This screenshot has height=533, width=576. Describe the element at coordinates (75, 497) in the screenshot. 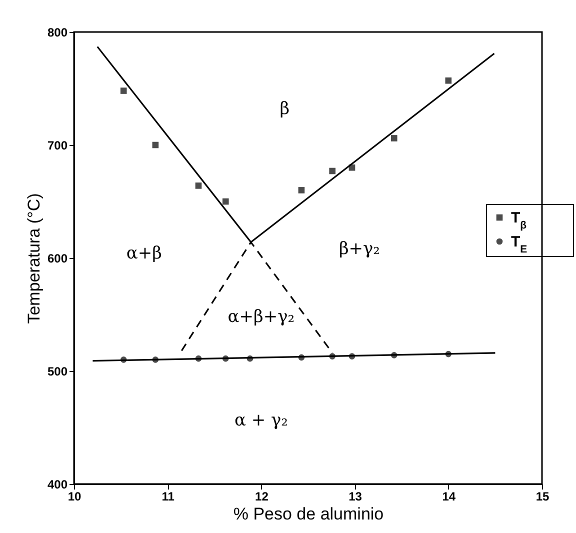

I see `x-tick-label: 10` at that location.